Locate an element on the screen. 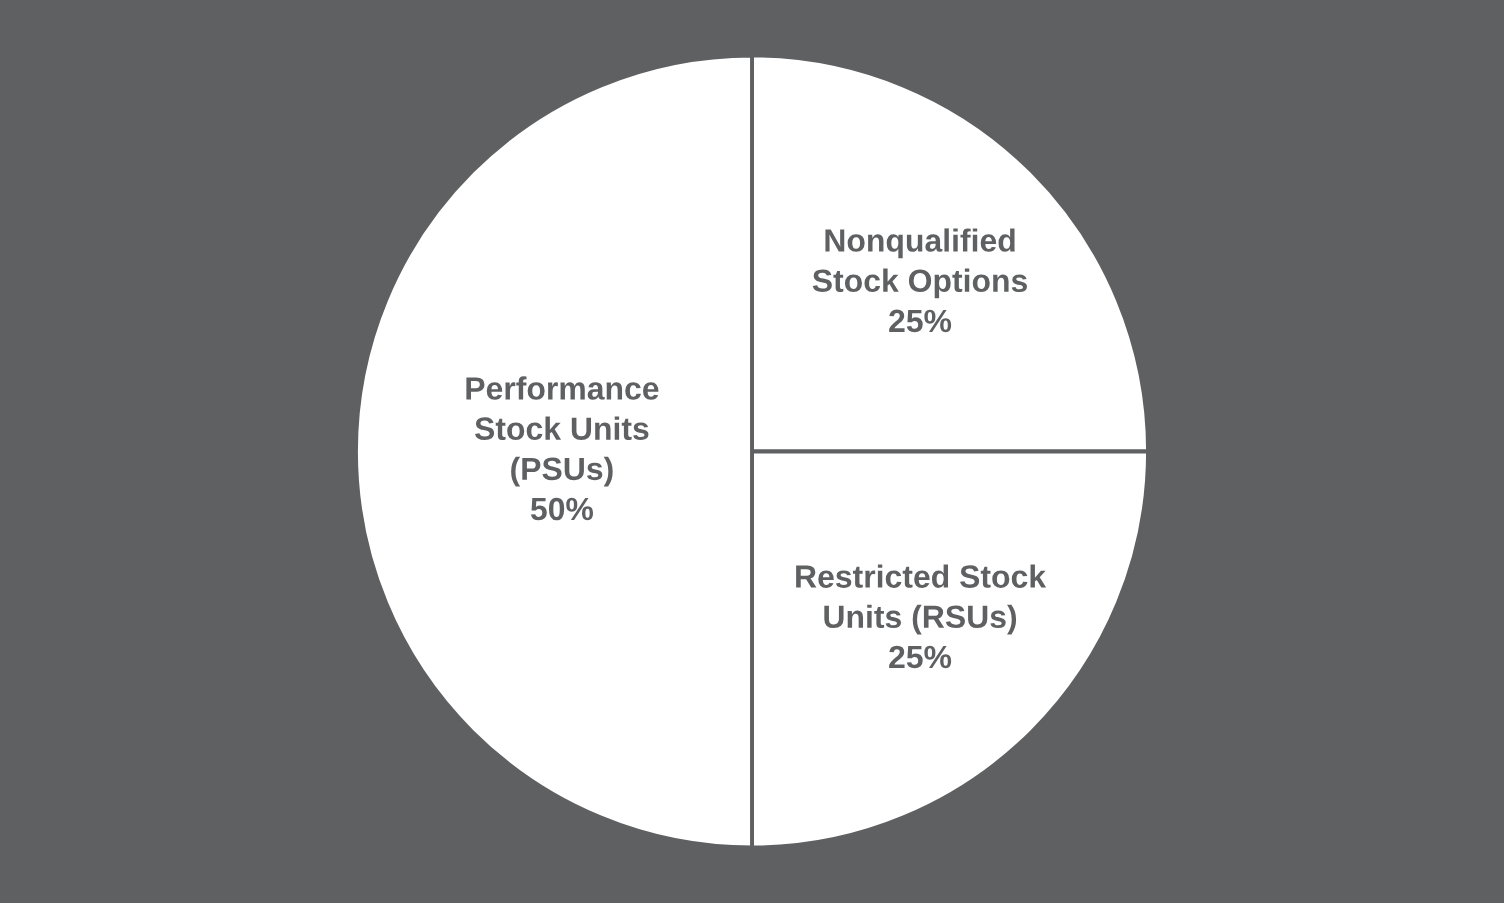 This screenshot has height=903, width=1504. slice-label: Performance Stock Units (PSUs) is located at coordinates (562, 431).